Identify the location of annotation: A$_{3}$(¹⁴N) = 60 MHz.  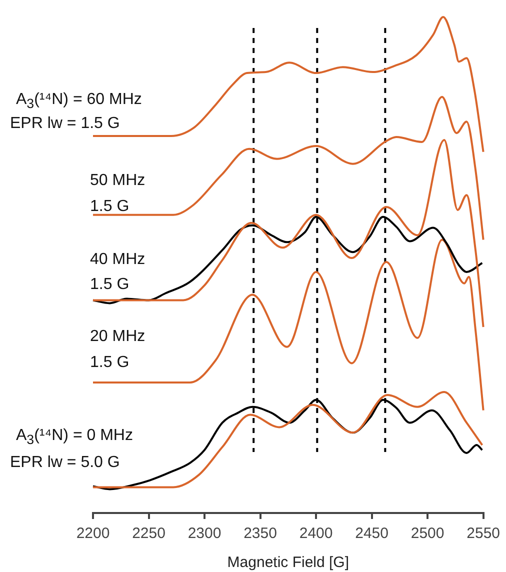
(79, 102).